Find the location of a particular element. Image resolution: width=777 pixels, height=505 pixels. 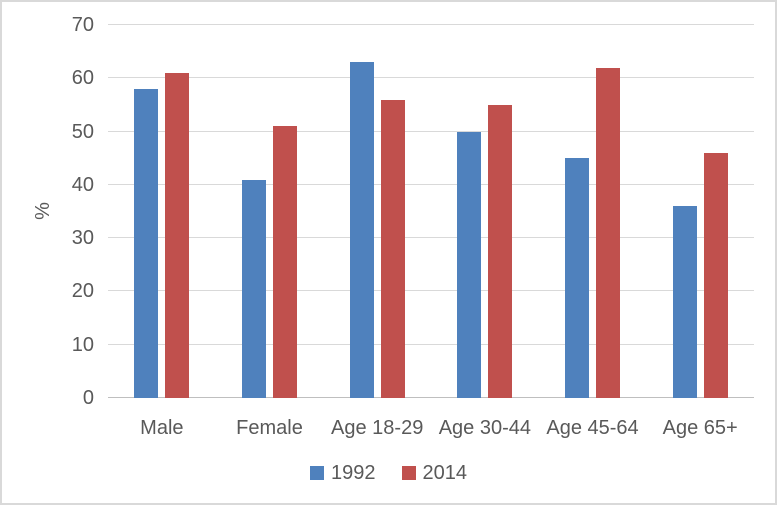

x-axis-line is located at coordinates (431, 397).